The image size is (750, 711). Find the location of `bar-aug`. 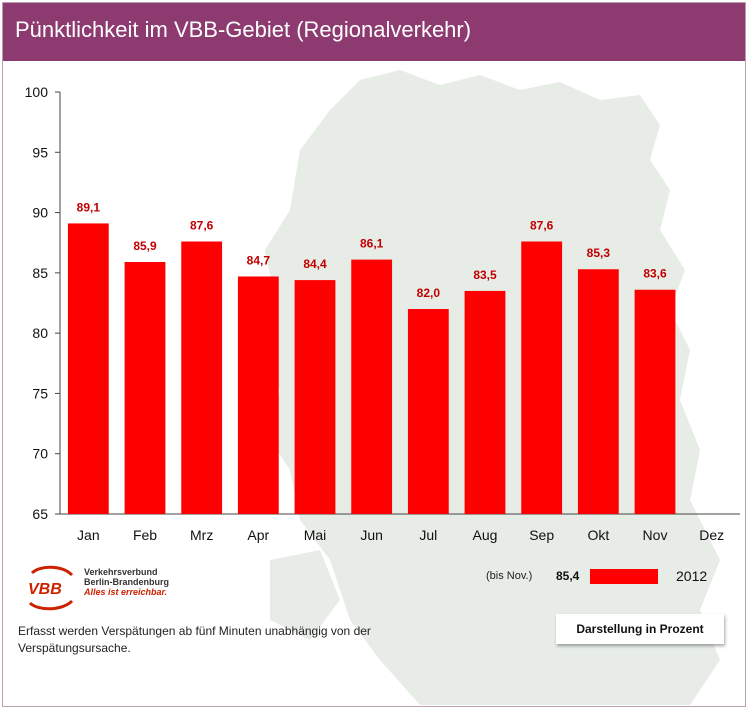

bar-aug is located at coordinates (485, 402).